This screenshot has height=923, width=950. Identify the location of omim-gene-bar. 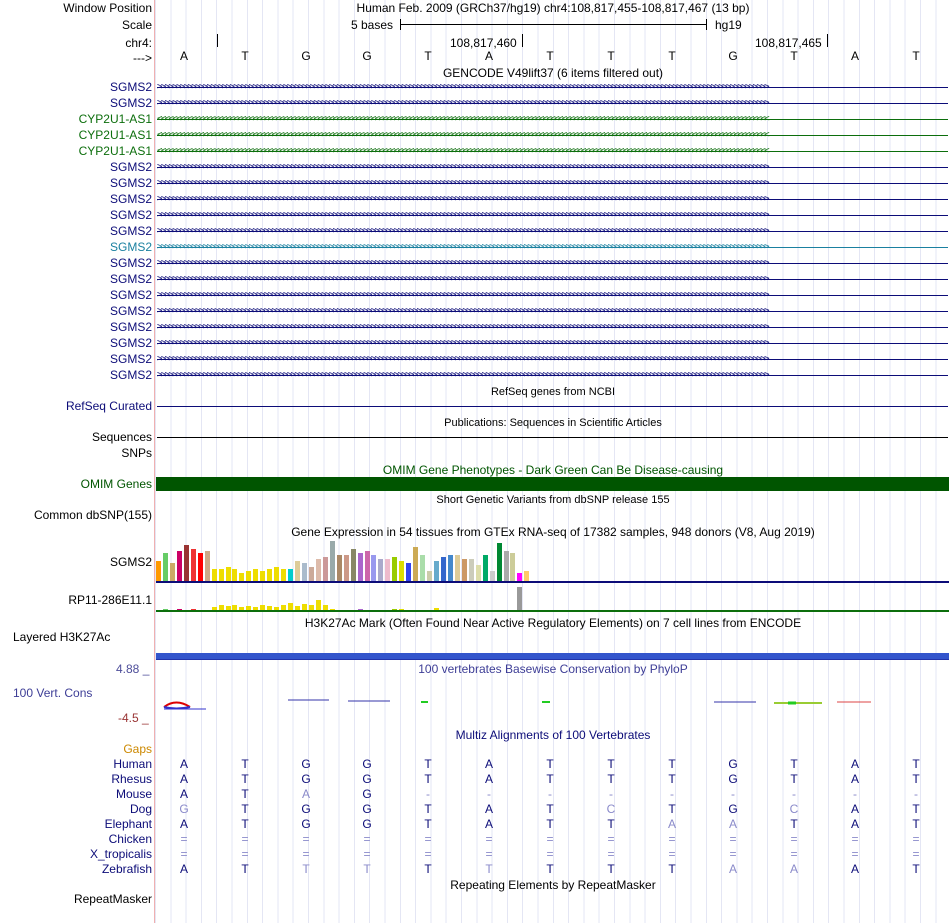
(552, 484).